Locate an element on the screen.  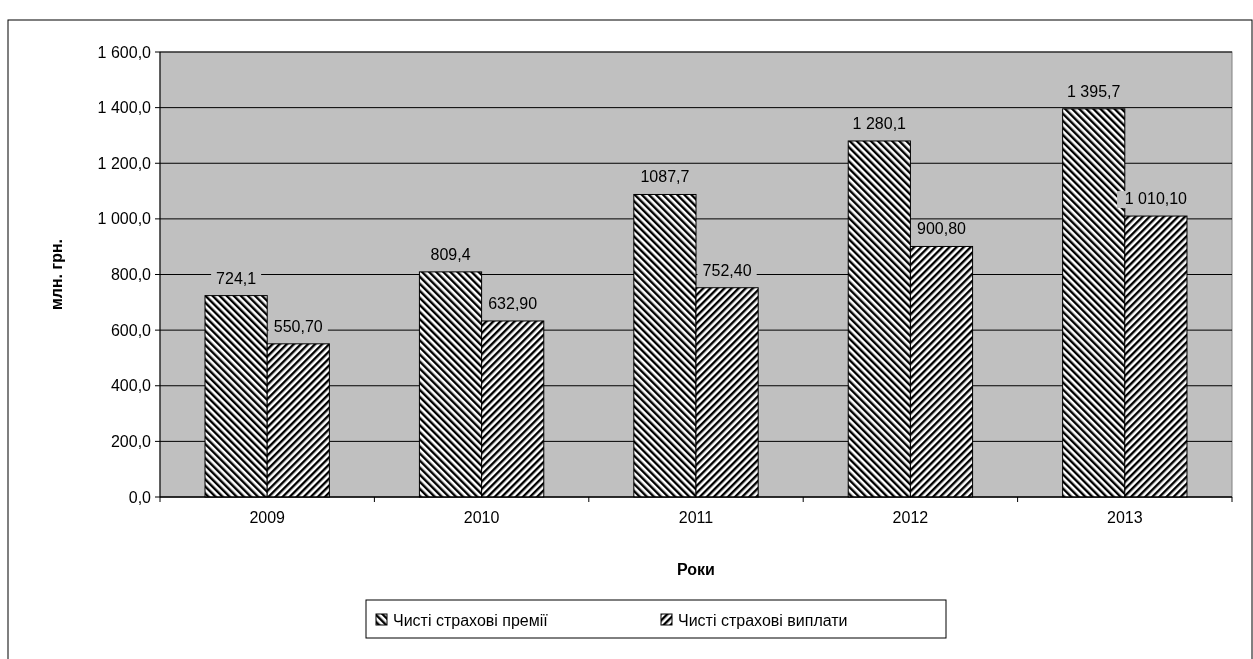
legend-label: Чисті страхові премії is located at coordinates (471, 620).